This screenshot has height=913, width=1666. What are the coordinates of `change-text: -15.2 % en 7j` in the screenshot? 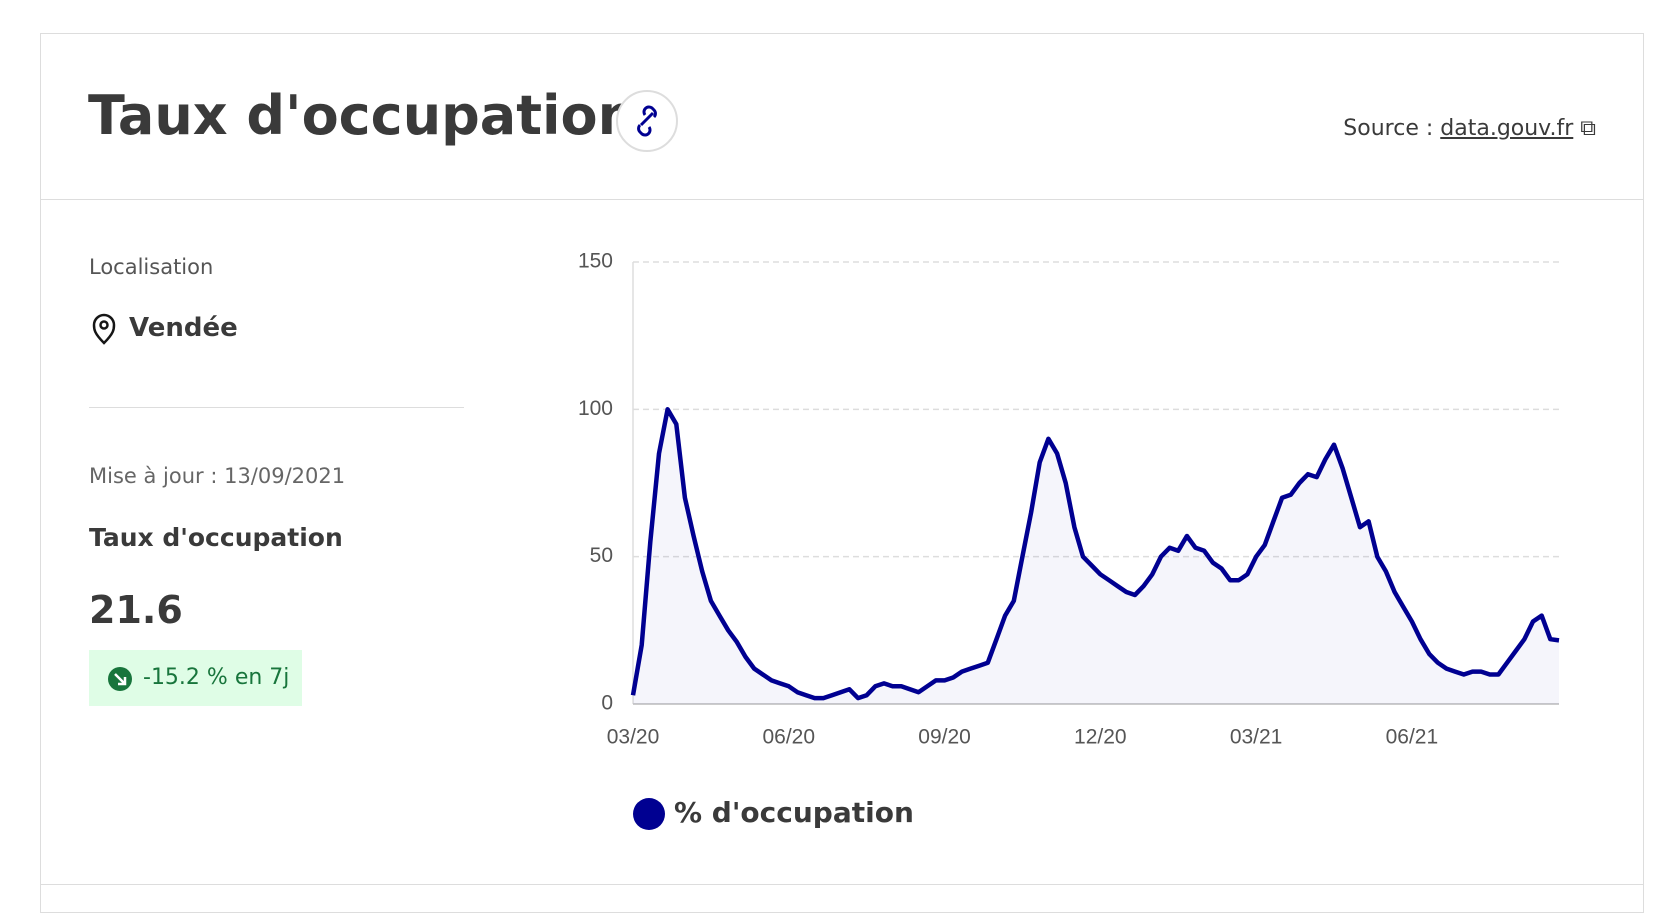 It's located at (216, 677).